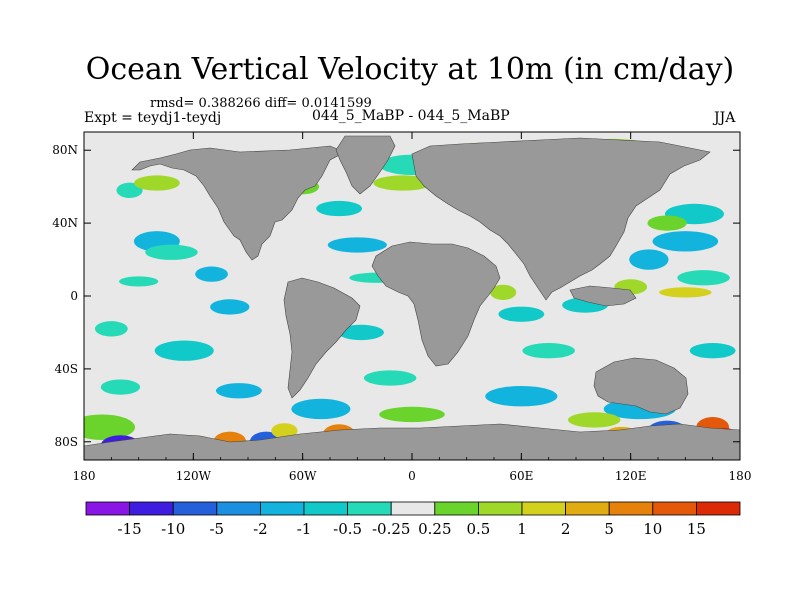 The height and width of the screenshot is (600, 800). I want to click on land-indonesia, so click(603, 296).